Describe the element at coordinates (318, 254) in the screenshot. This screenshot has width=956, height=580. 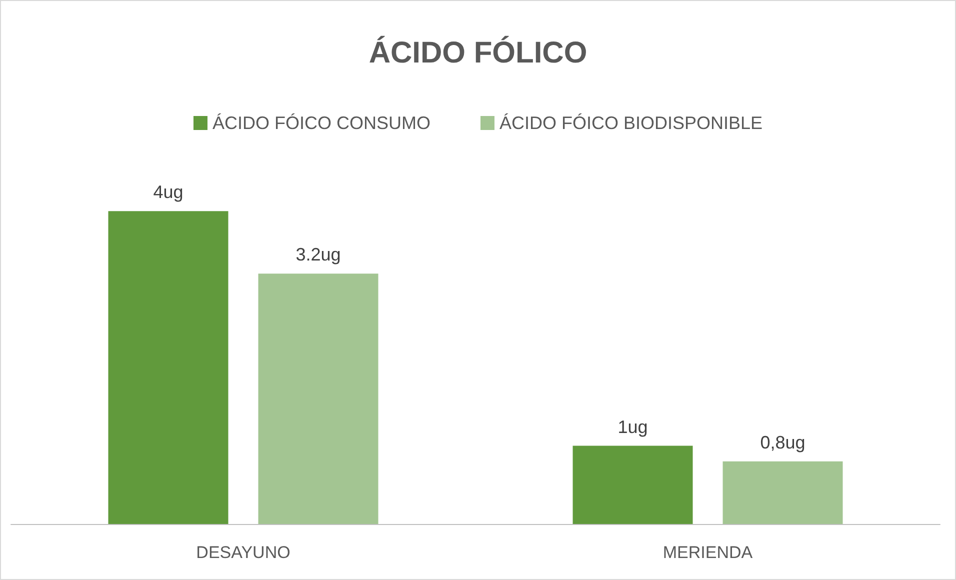
I see `data-label: 3.2ug` at that location.